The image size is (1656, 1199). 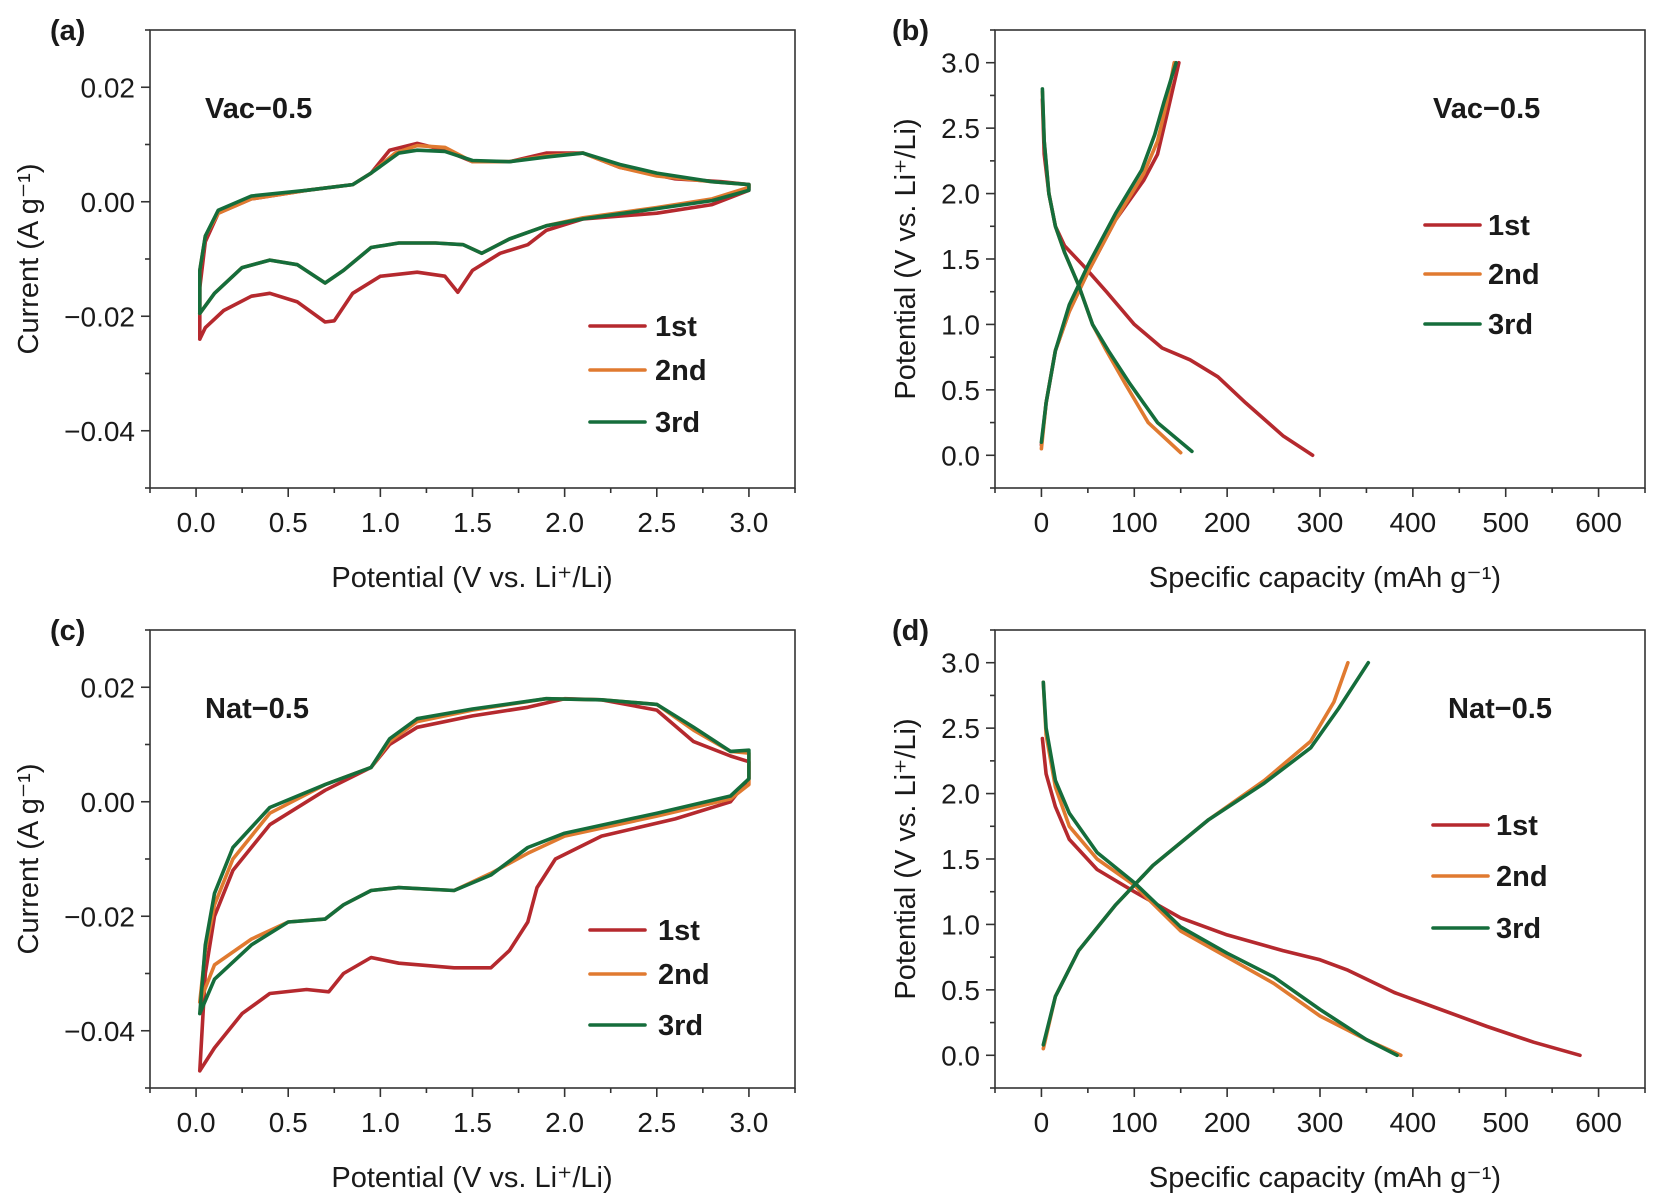 I want to click on panel-letter: (a), so click(x=67, y=31).